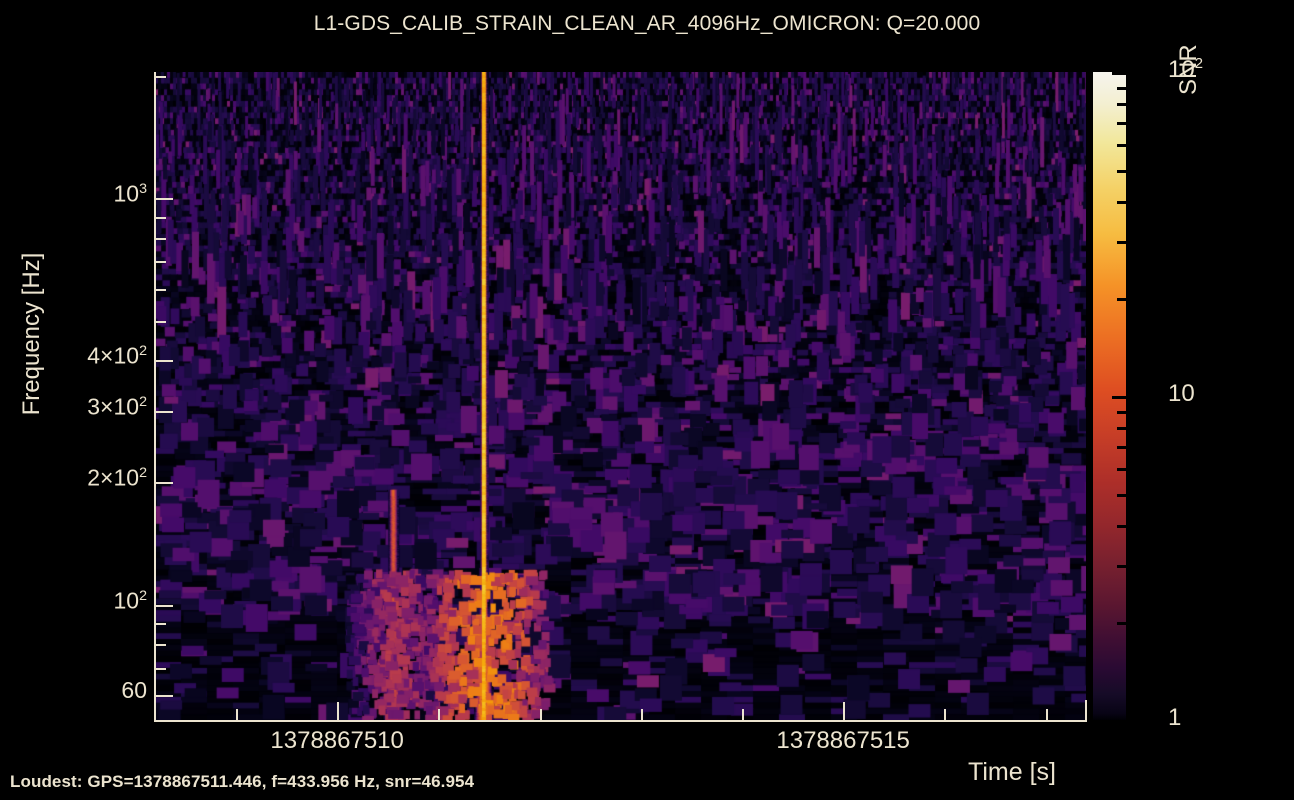  I want to click on x-tick-label: 1378867515, so click(843, 740).